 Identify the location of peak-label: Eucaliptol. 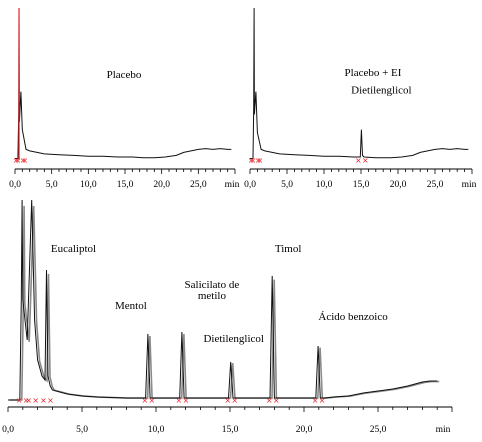
(73, 249).